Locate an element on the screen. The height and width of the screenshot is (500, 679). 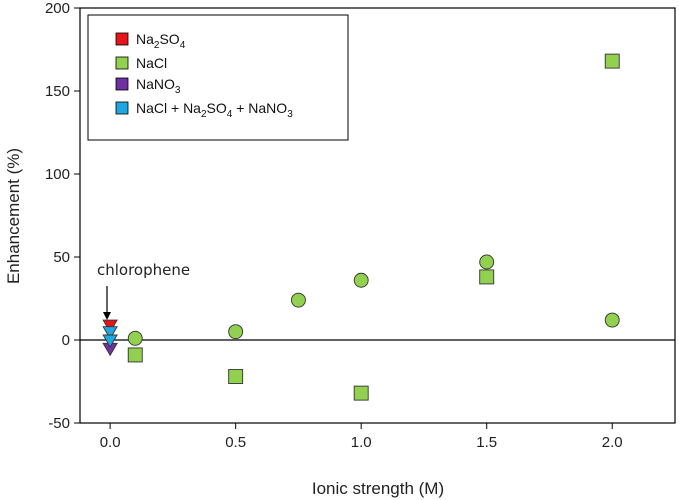
legend-box is located at coordinates (218, 77).